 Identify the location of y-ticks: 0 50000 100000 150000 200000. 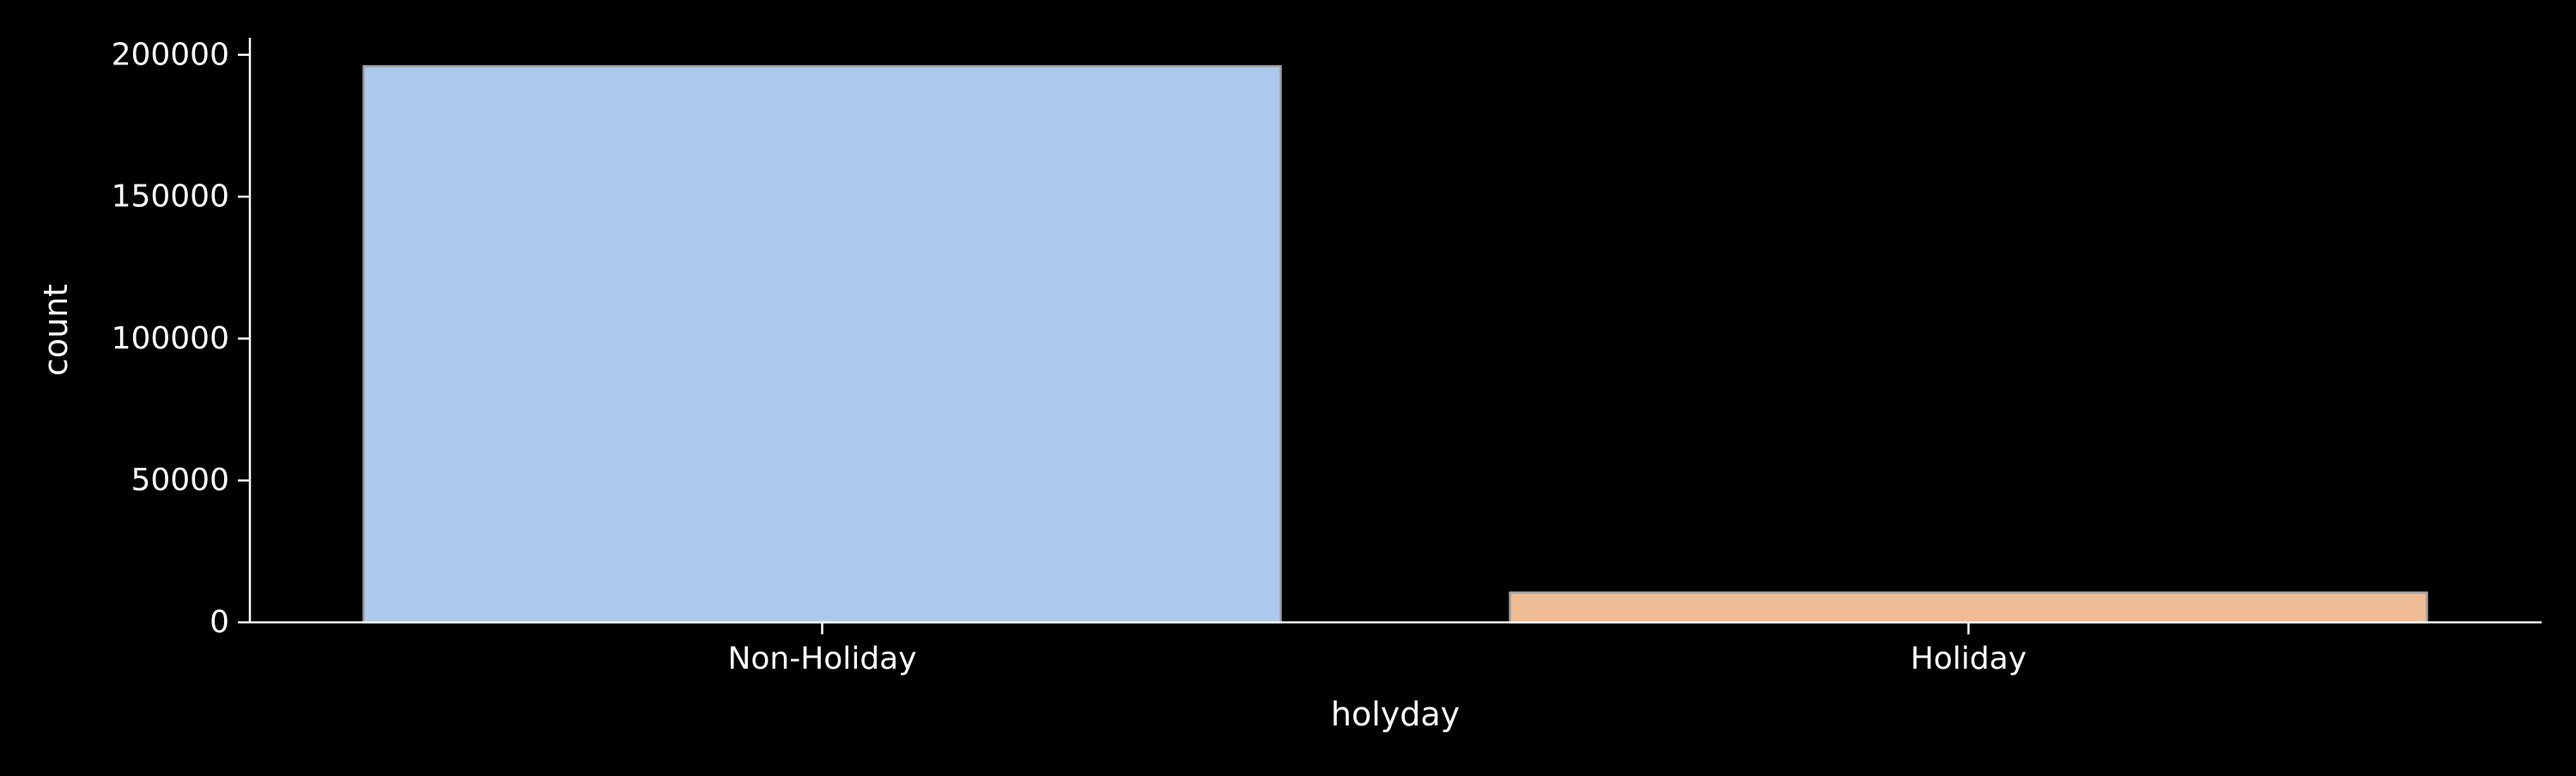
(181, 338).